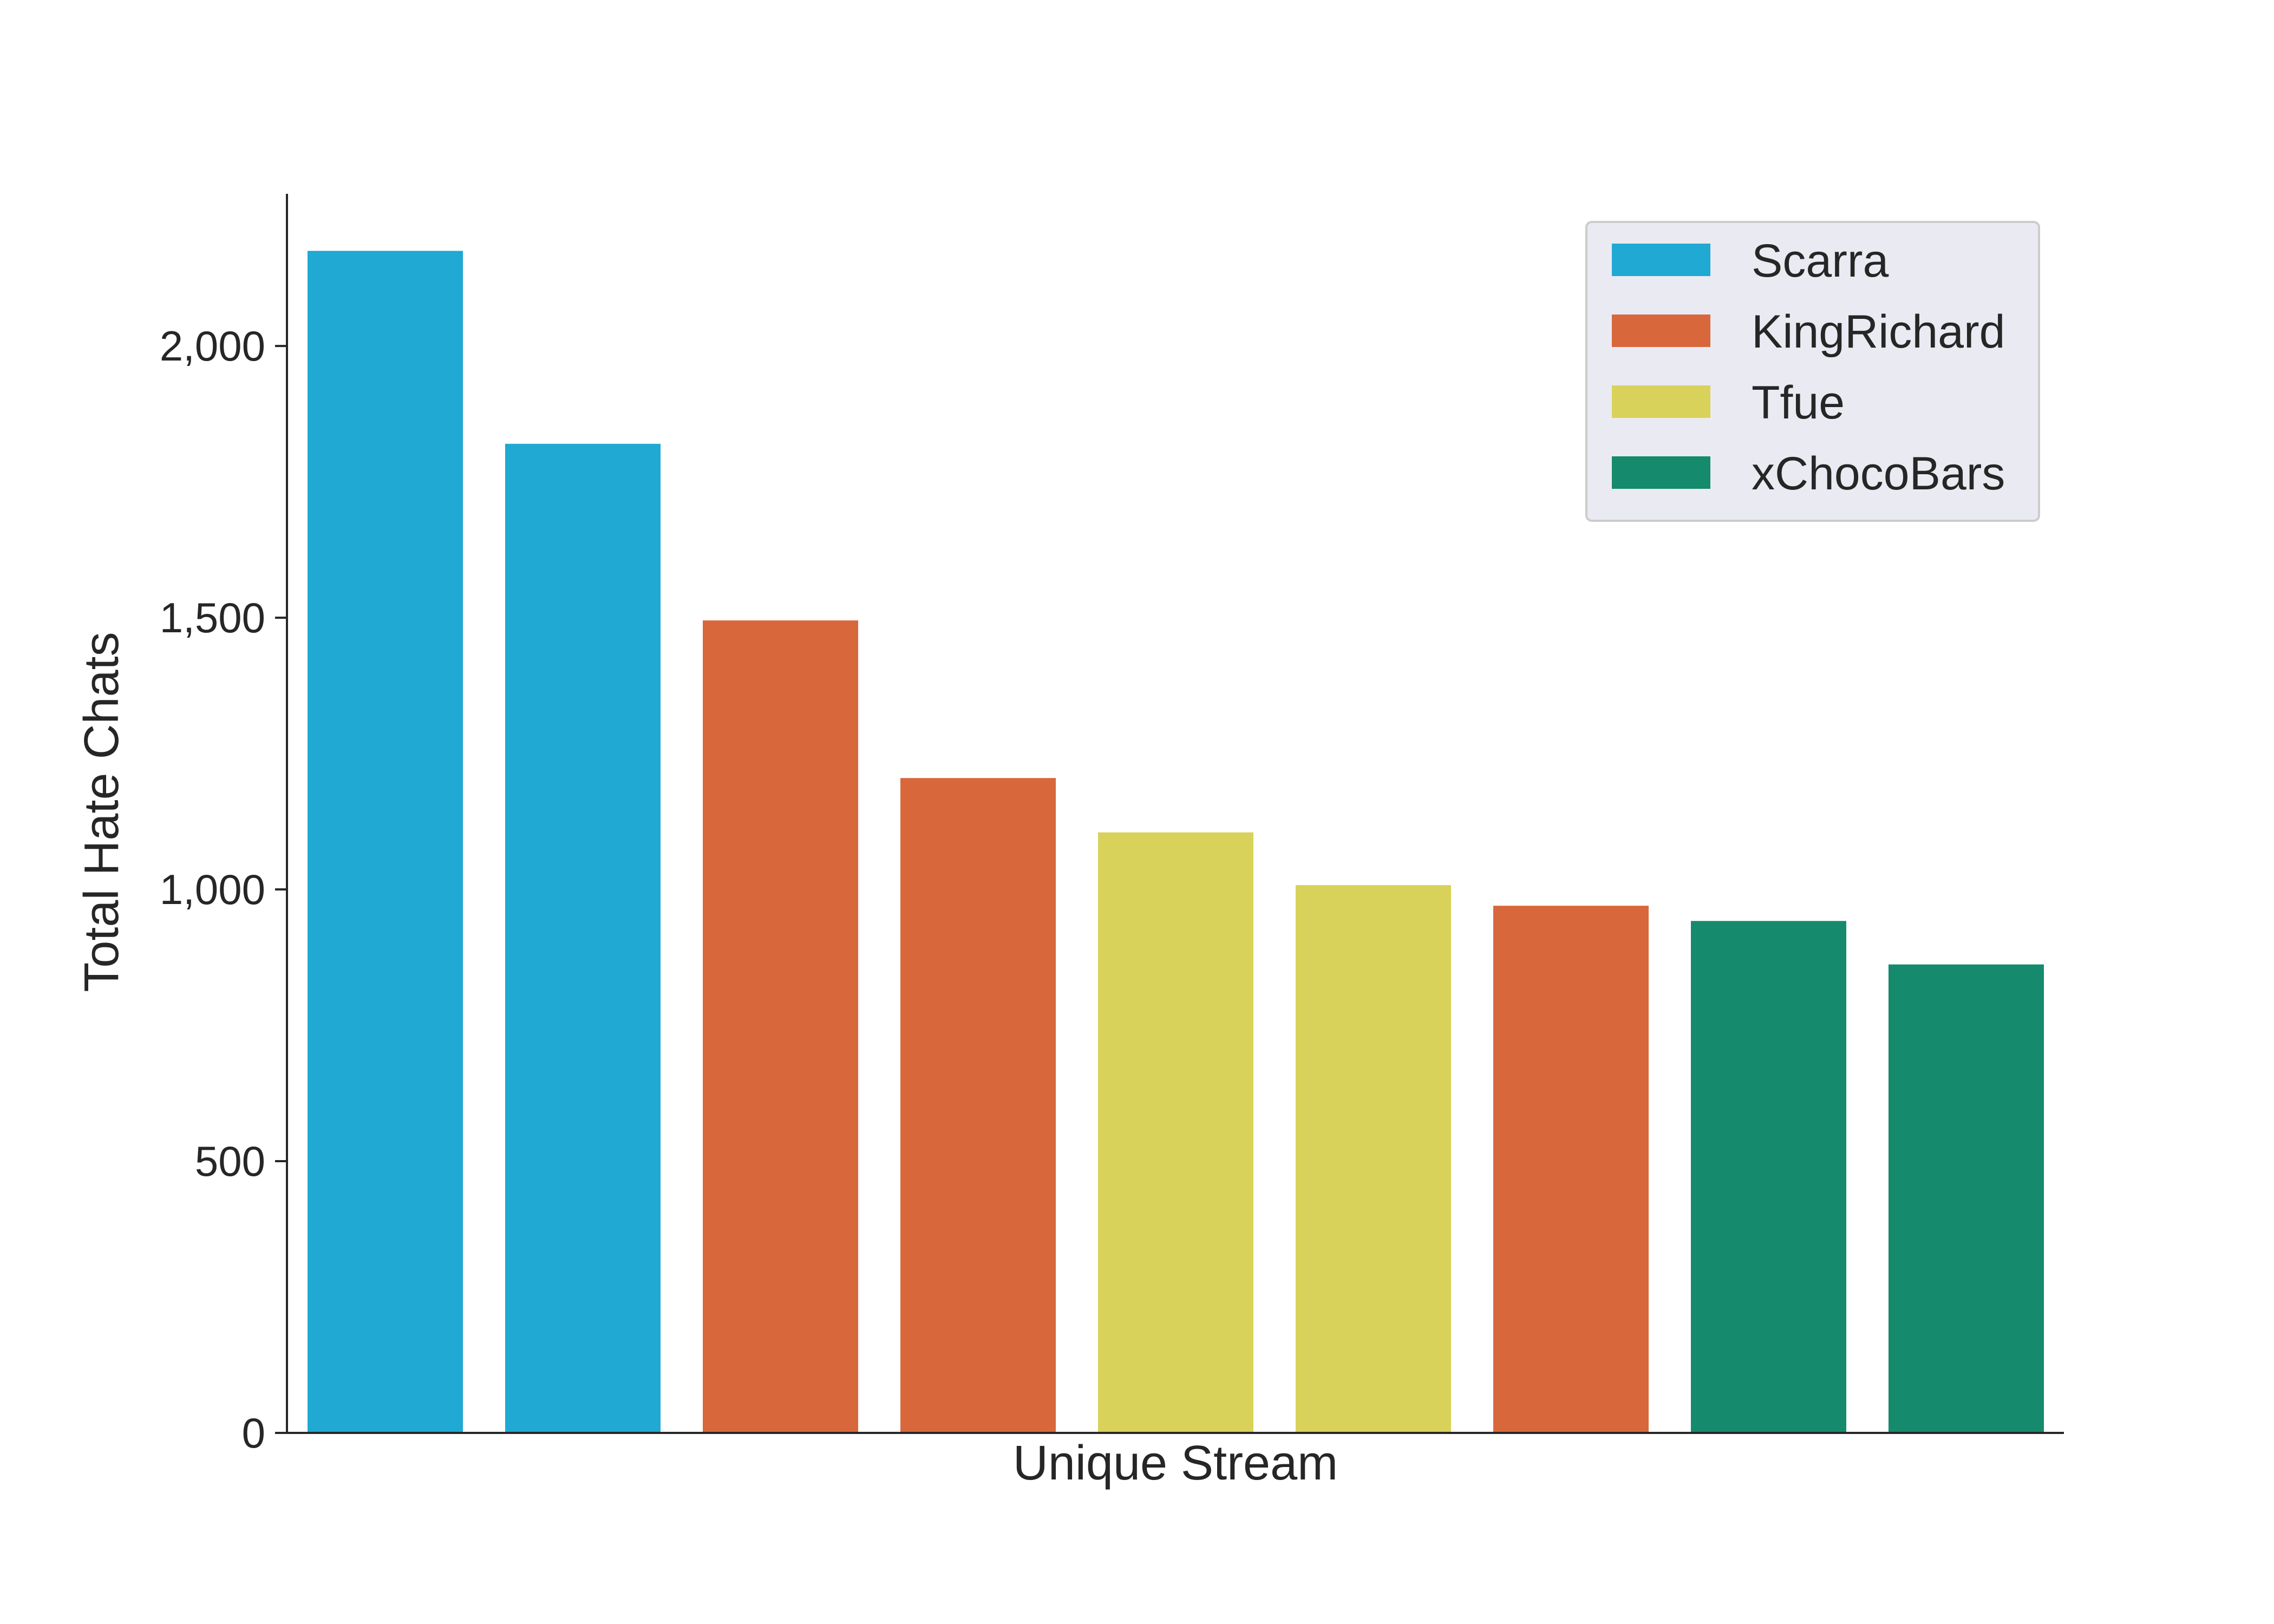 This screenshot has width=2274, height=1624. Describe the element at coordinates (1661, 402) in the screenshot. I see `legend-swatch-tfue` at that location.